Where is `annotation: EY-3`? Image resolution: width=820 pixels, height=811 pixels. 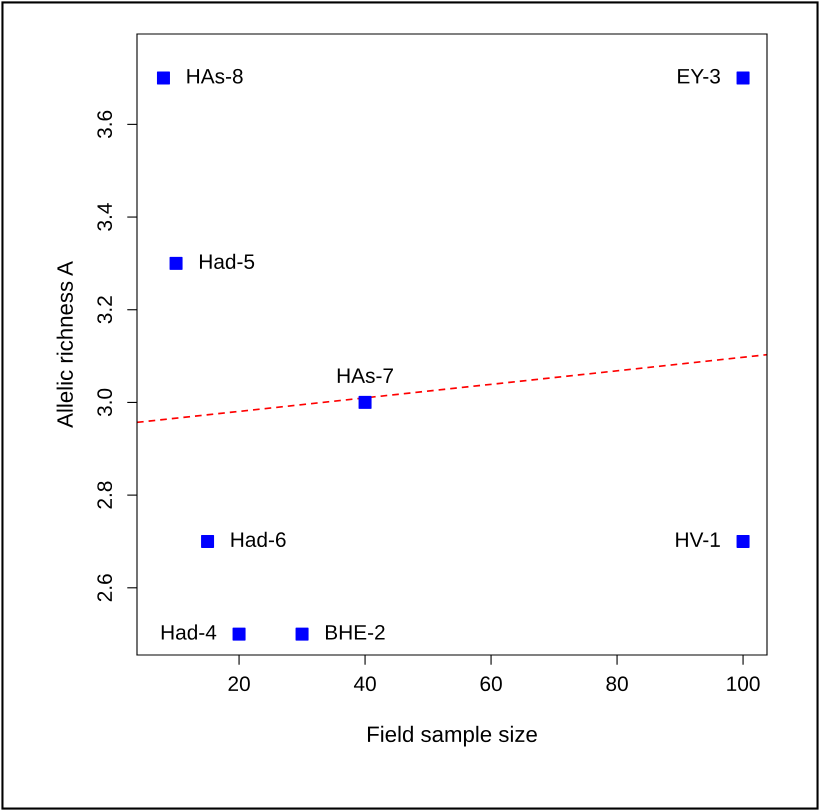
annotation: EY-3 is located at coordinates (699, 76).